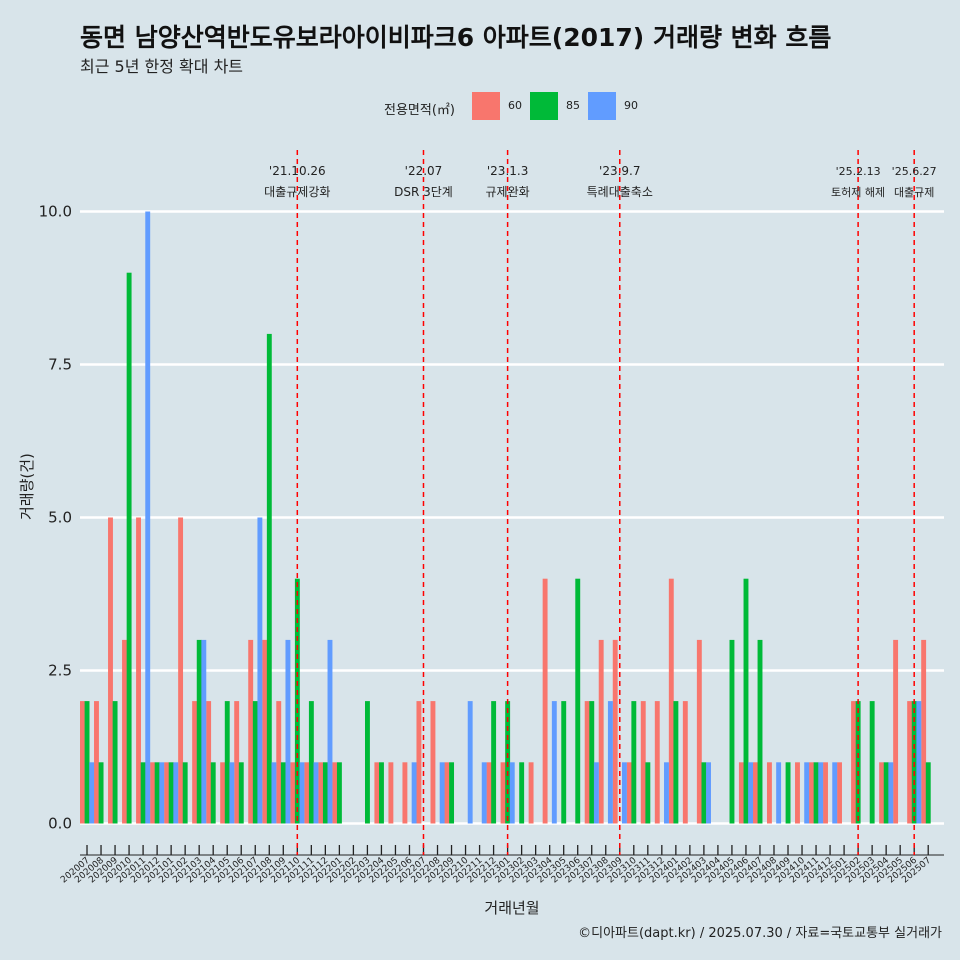 The image size is (960, 960). Describe the element at coordinates (60, 824) in the screenshot. I see `y-tick-label: 0.0` at that location.